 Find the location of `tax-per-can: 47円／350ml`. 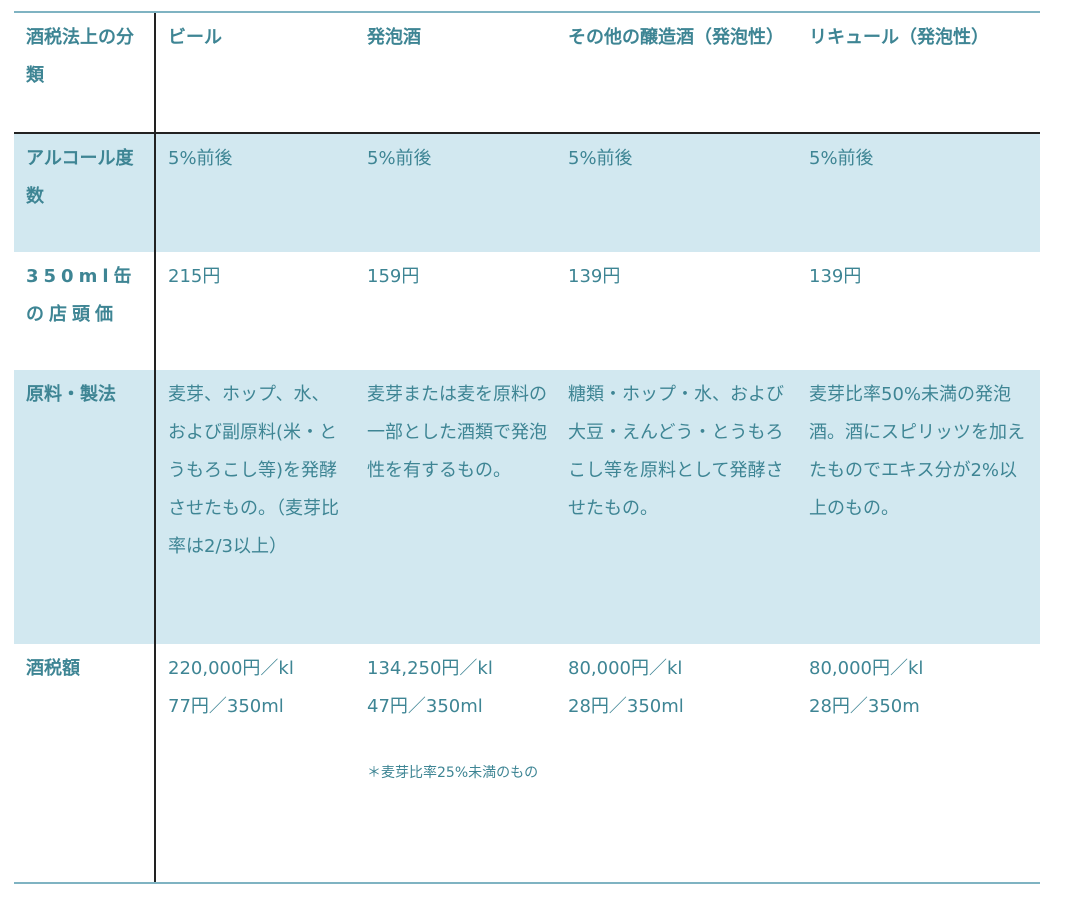

tax-per-can: 47円／350ml is located at coordinates (425, 706).